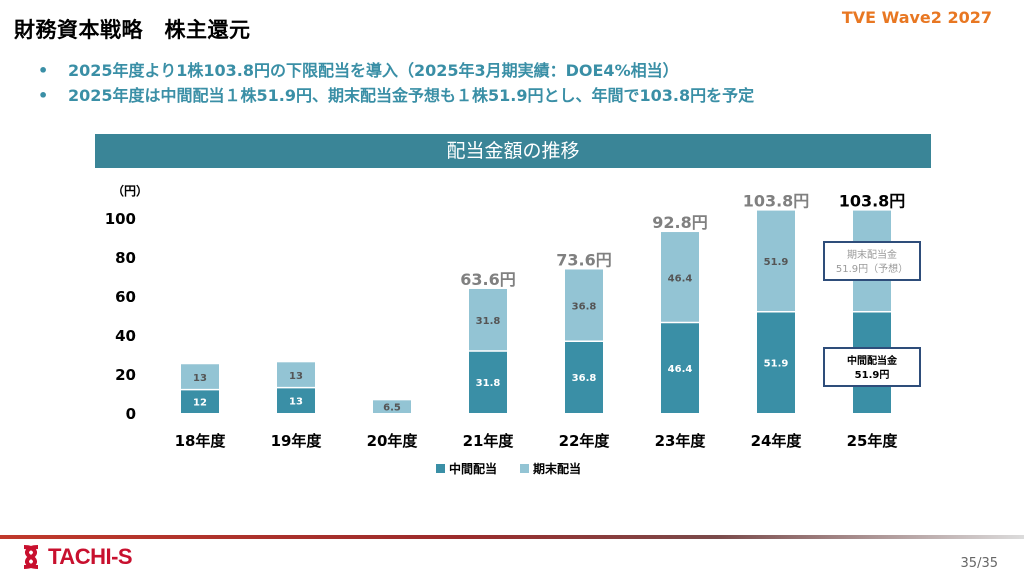  Describe the element at coordinates (524, 468) in the screenshot. I see `legend-swatch-yearend` at that location.